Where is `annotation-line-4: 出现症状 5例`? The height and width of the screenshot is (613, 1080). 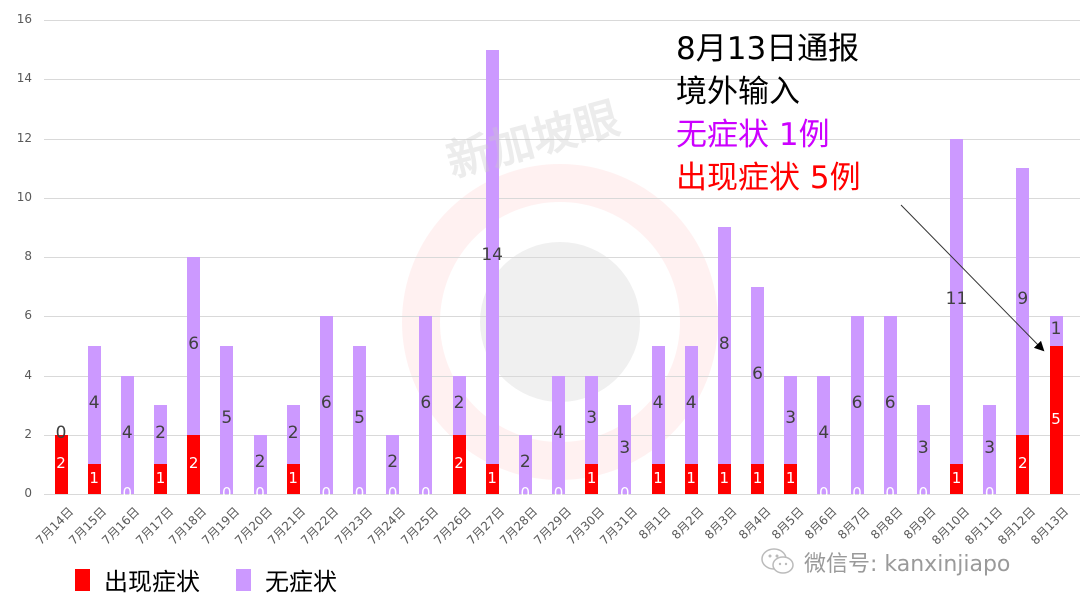 annotation-line-4: 出现症状 5例 is located at coordinates (768, 178).